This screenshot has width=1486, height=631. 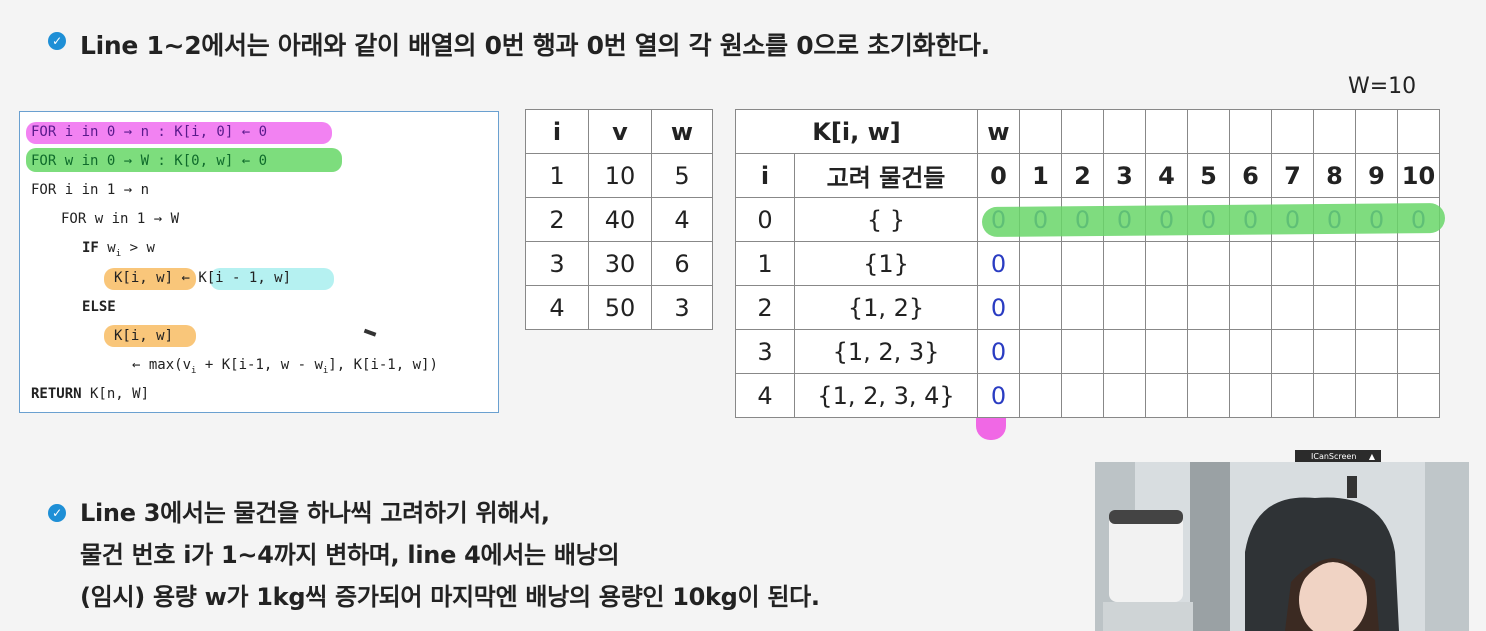 What do you see at coordinates (90, 190) in the screenshot?
I see `code-line-3: FOR i in 1 → n` at bounding box center [90, 190].